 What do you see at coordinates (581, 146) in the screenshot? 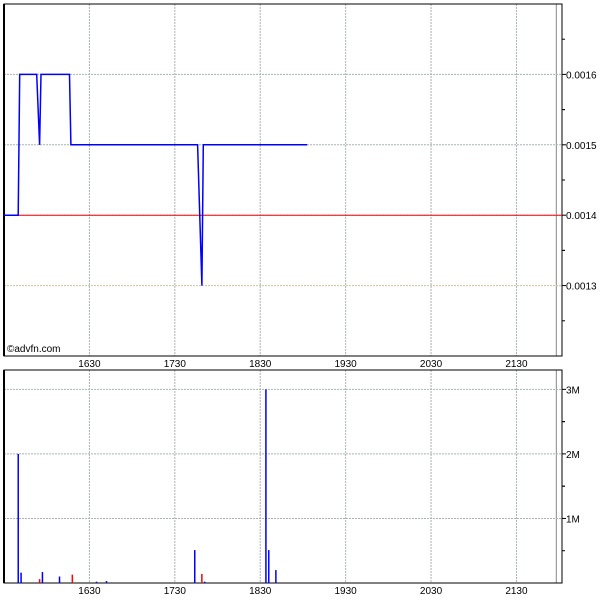
I see `y-tick-label: 0.0015` at bounding box center [581, 146].